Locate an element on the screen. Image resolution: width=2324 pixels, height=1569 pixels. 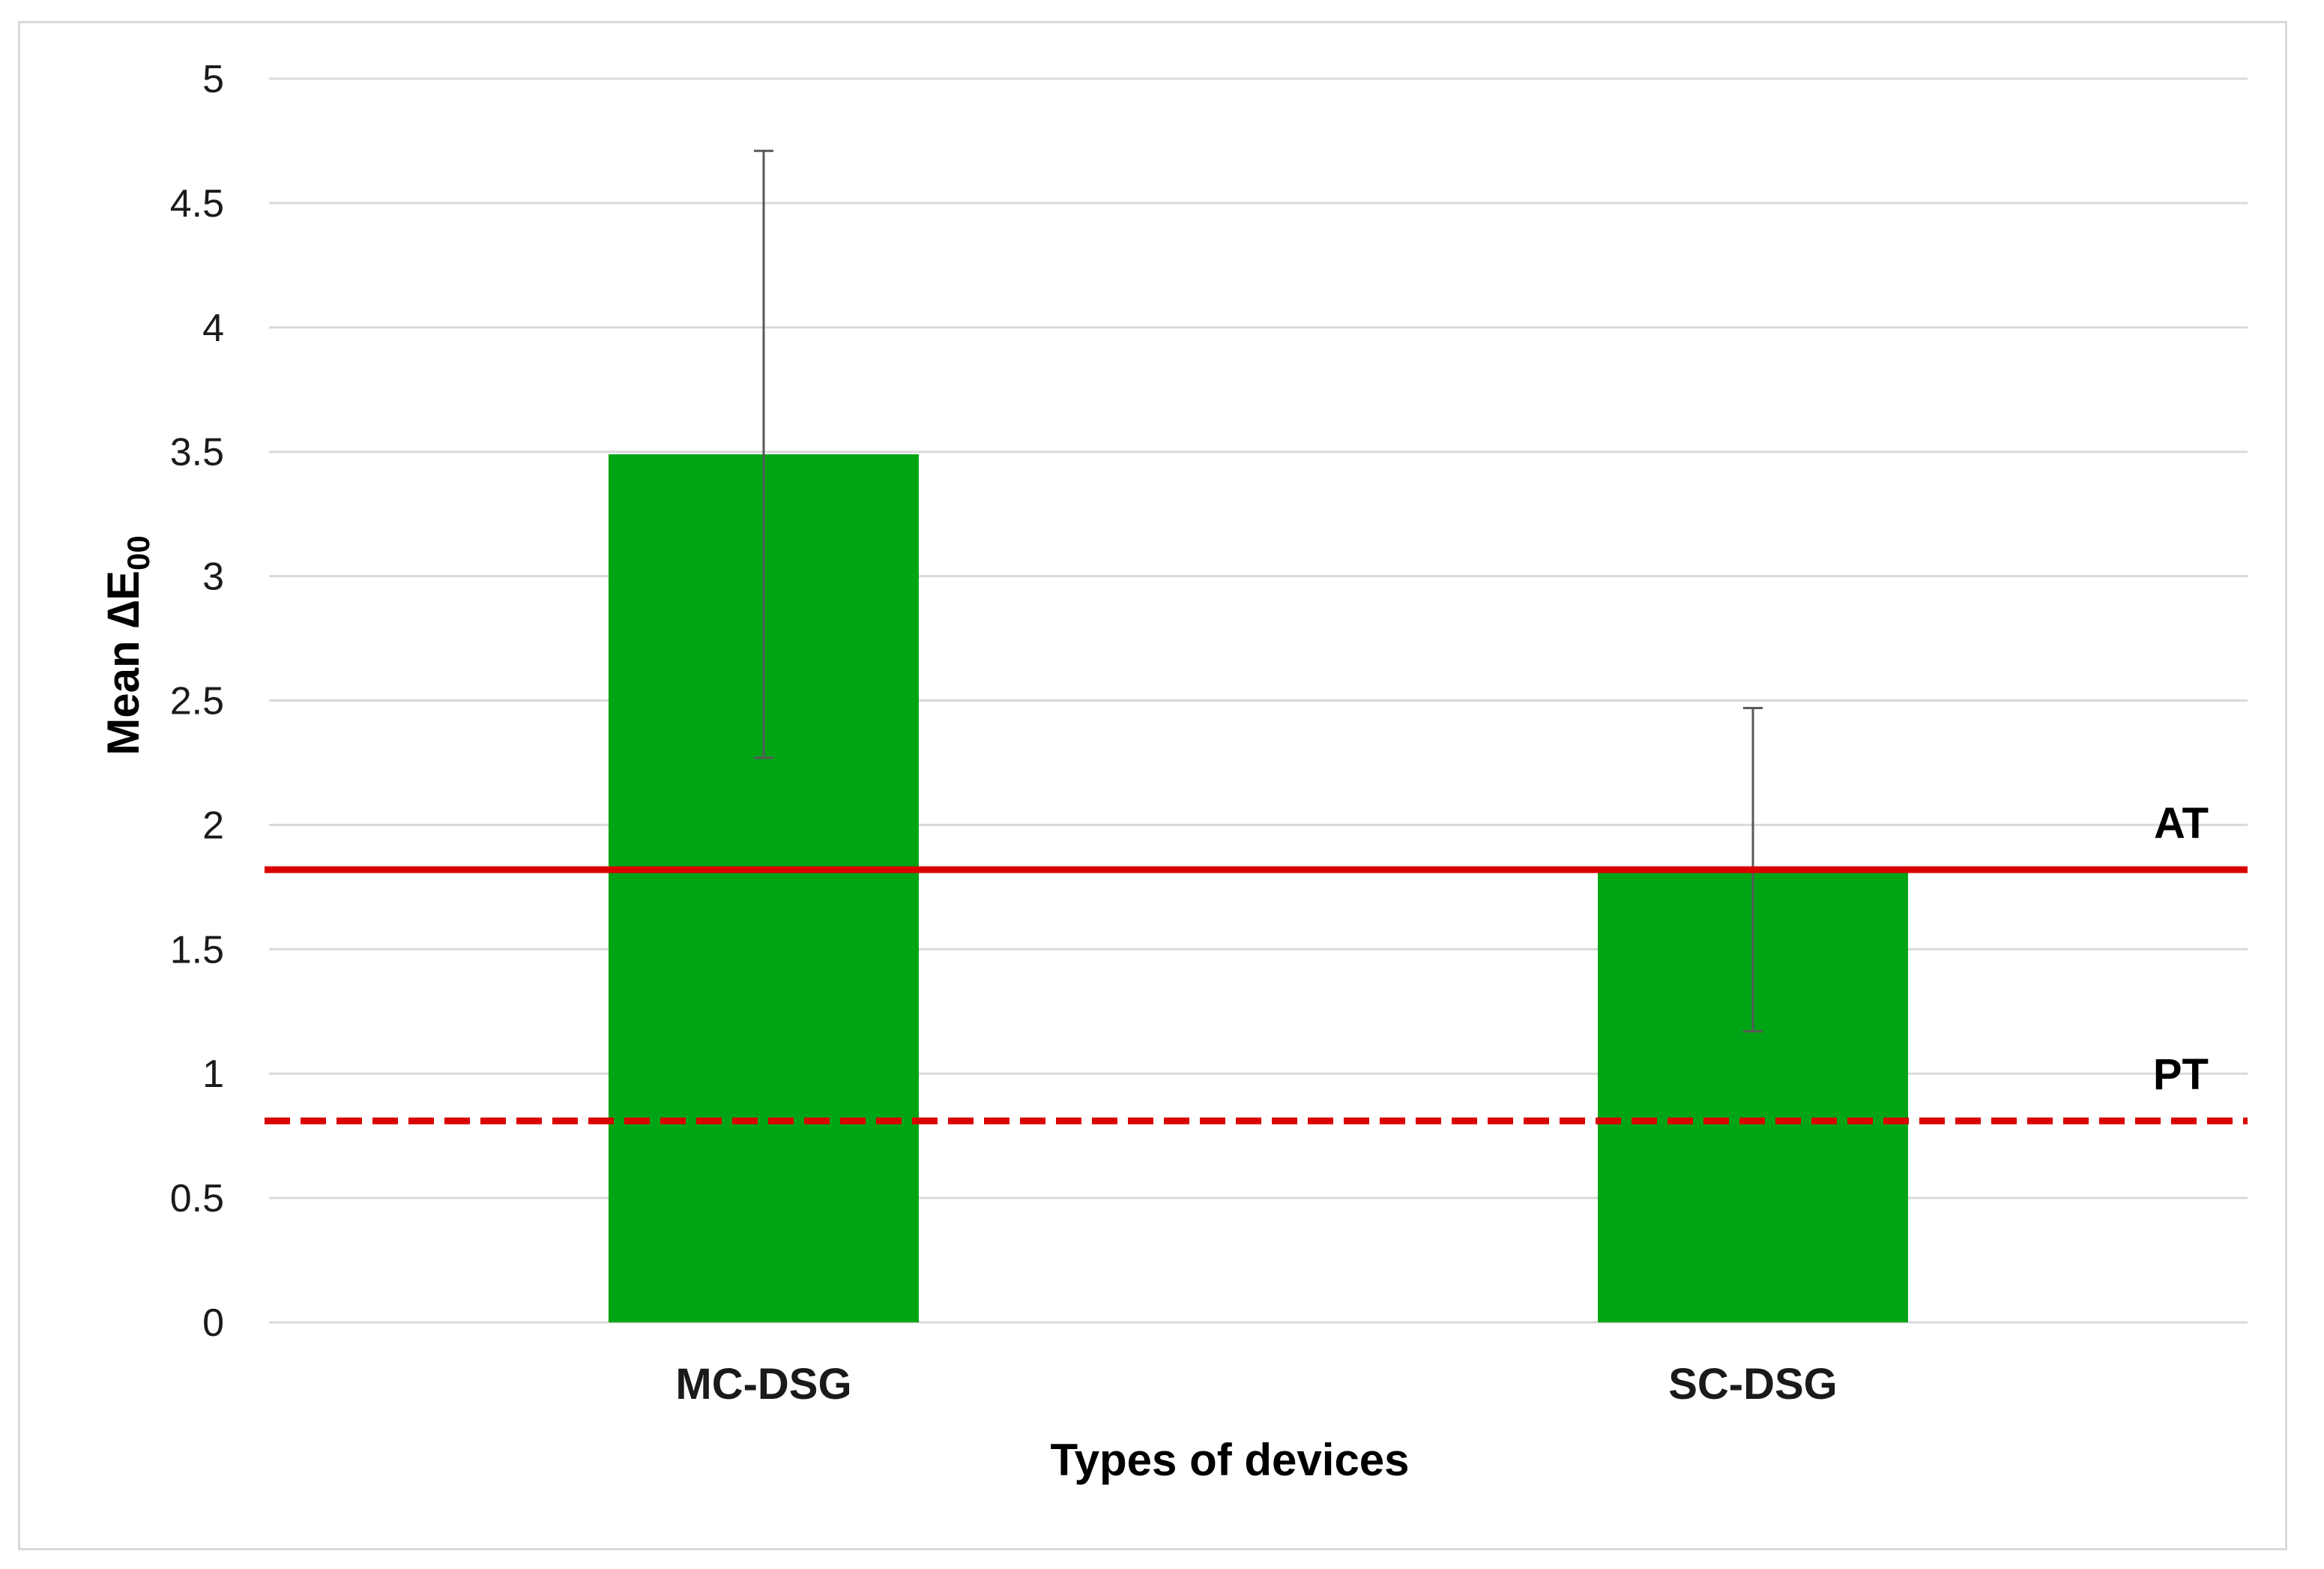
y-tick-label: 1 is located at coordinates (213, 1074).